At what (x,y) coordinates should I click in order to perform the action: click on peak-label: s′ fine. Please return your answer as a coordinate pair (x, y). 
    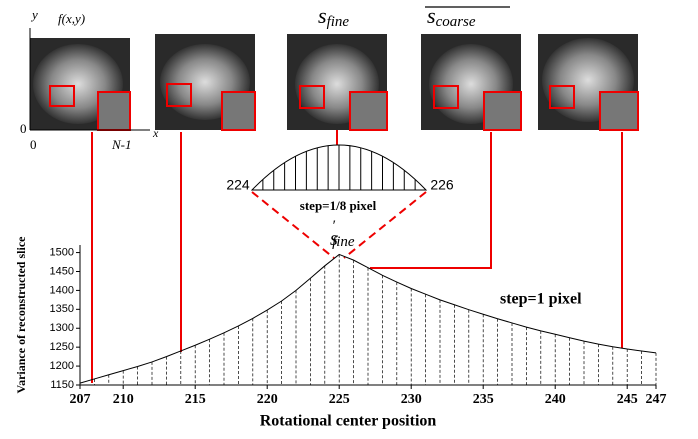
    Looking at the image, I should click on (342, 234).